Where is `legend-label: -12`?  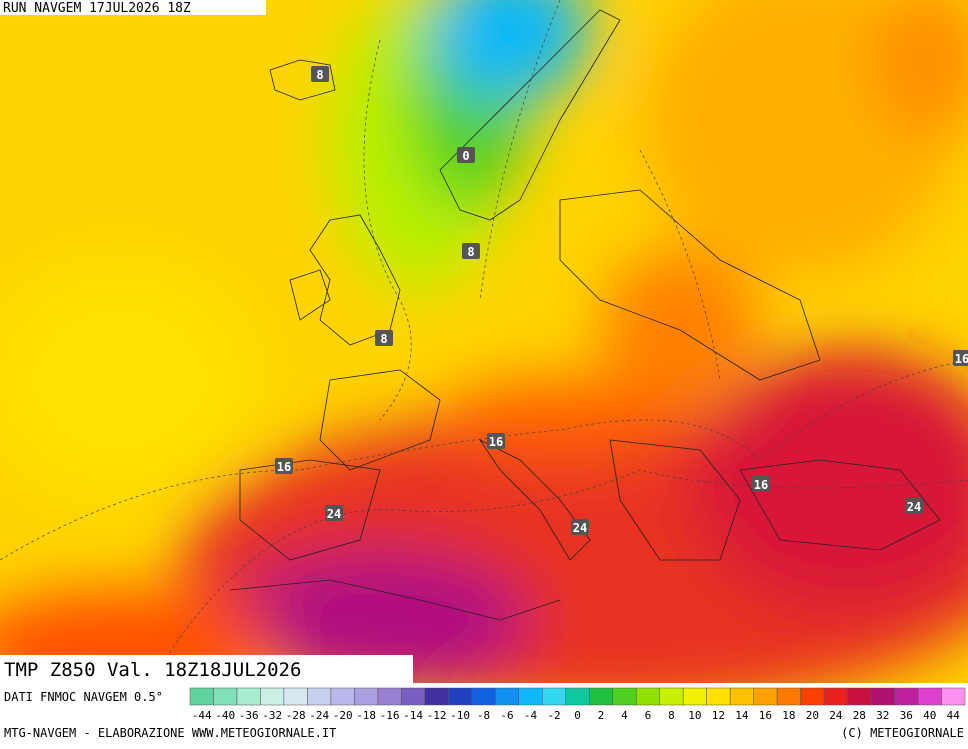 legend-label: -12 is located at coordinates (437, 715).